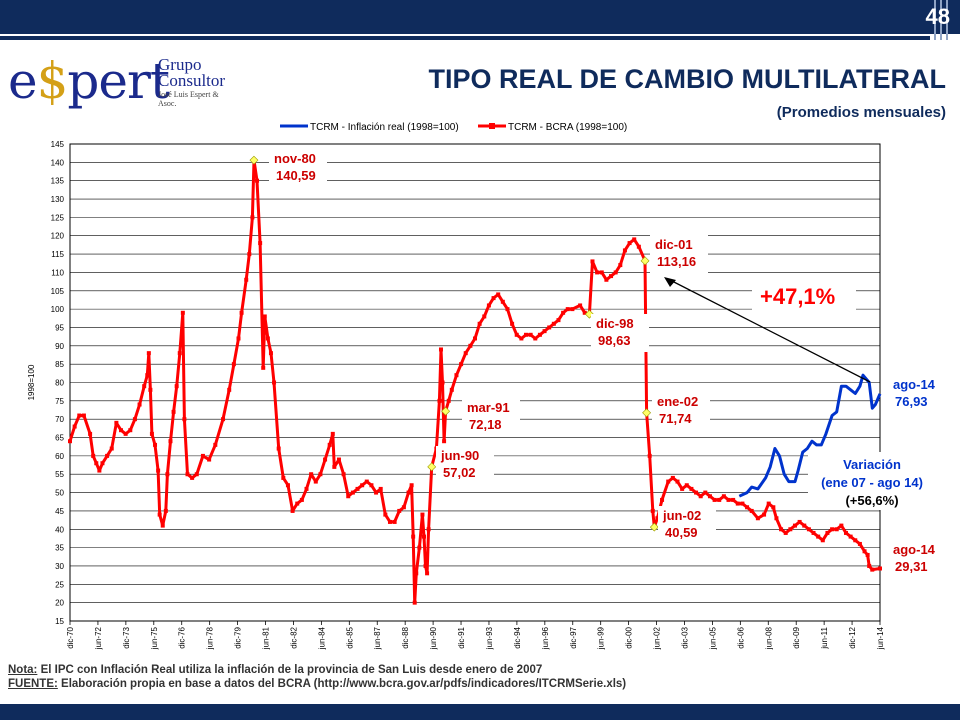  I want to click on variation-text: Variación, so click(872, 464).